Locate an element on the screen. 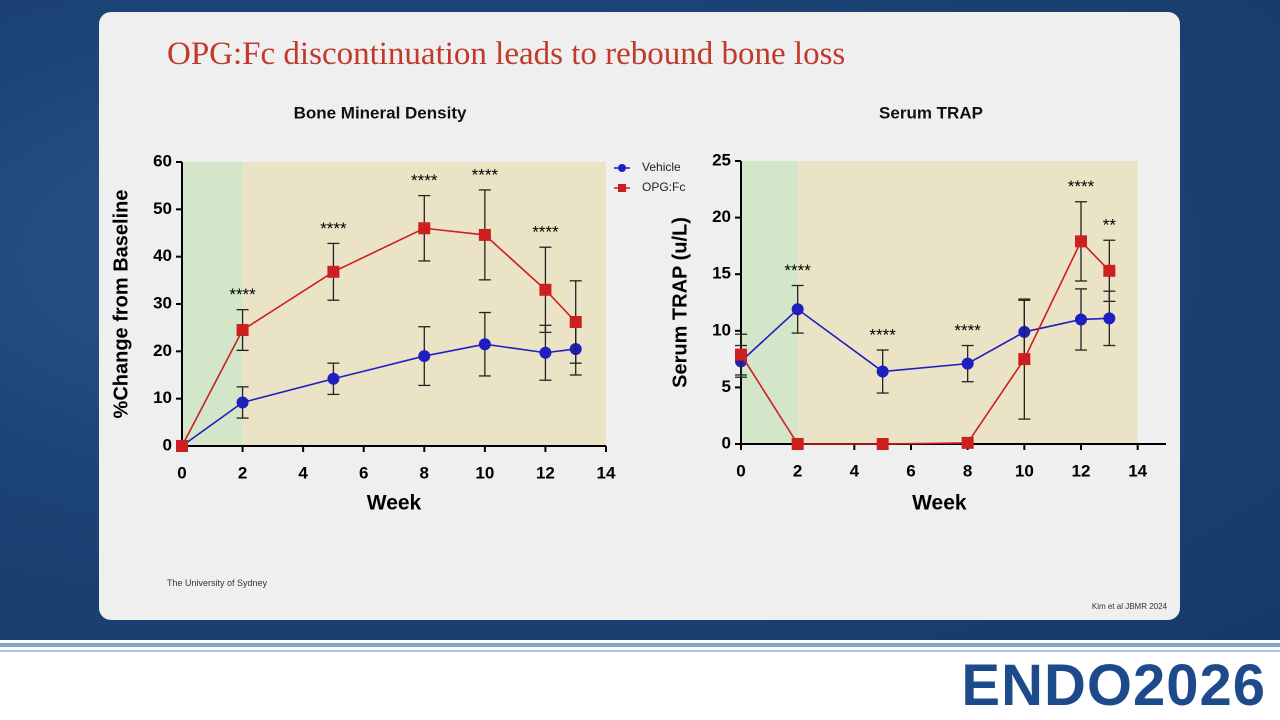 This screenshot has width=1280, height=720. y-tick-label: 25 is located at coordinates (721, 159).